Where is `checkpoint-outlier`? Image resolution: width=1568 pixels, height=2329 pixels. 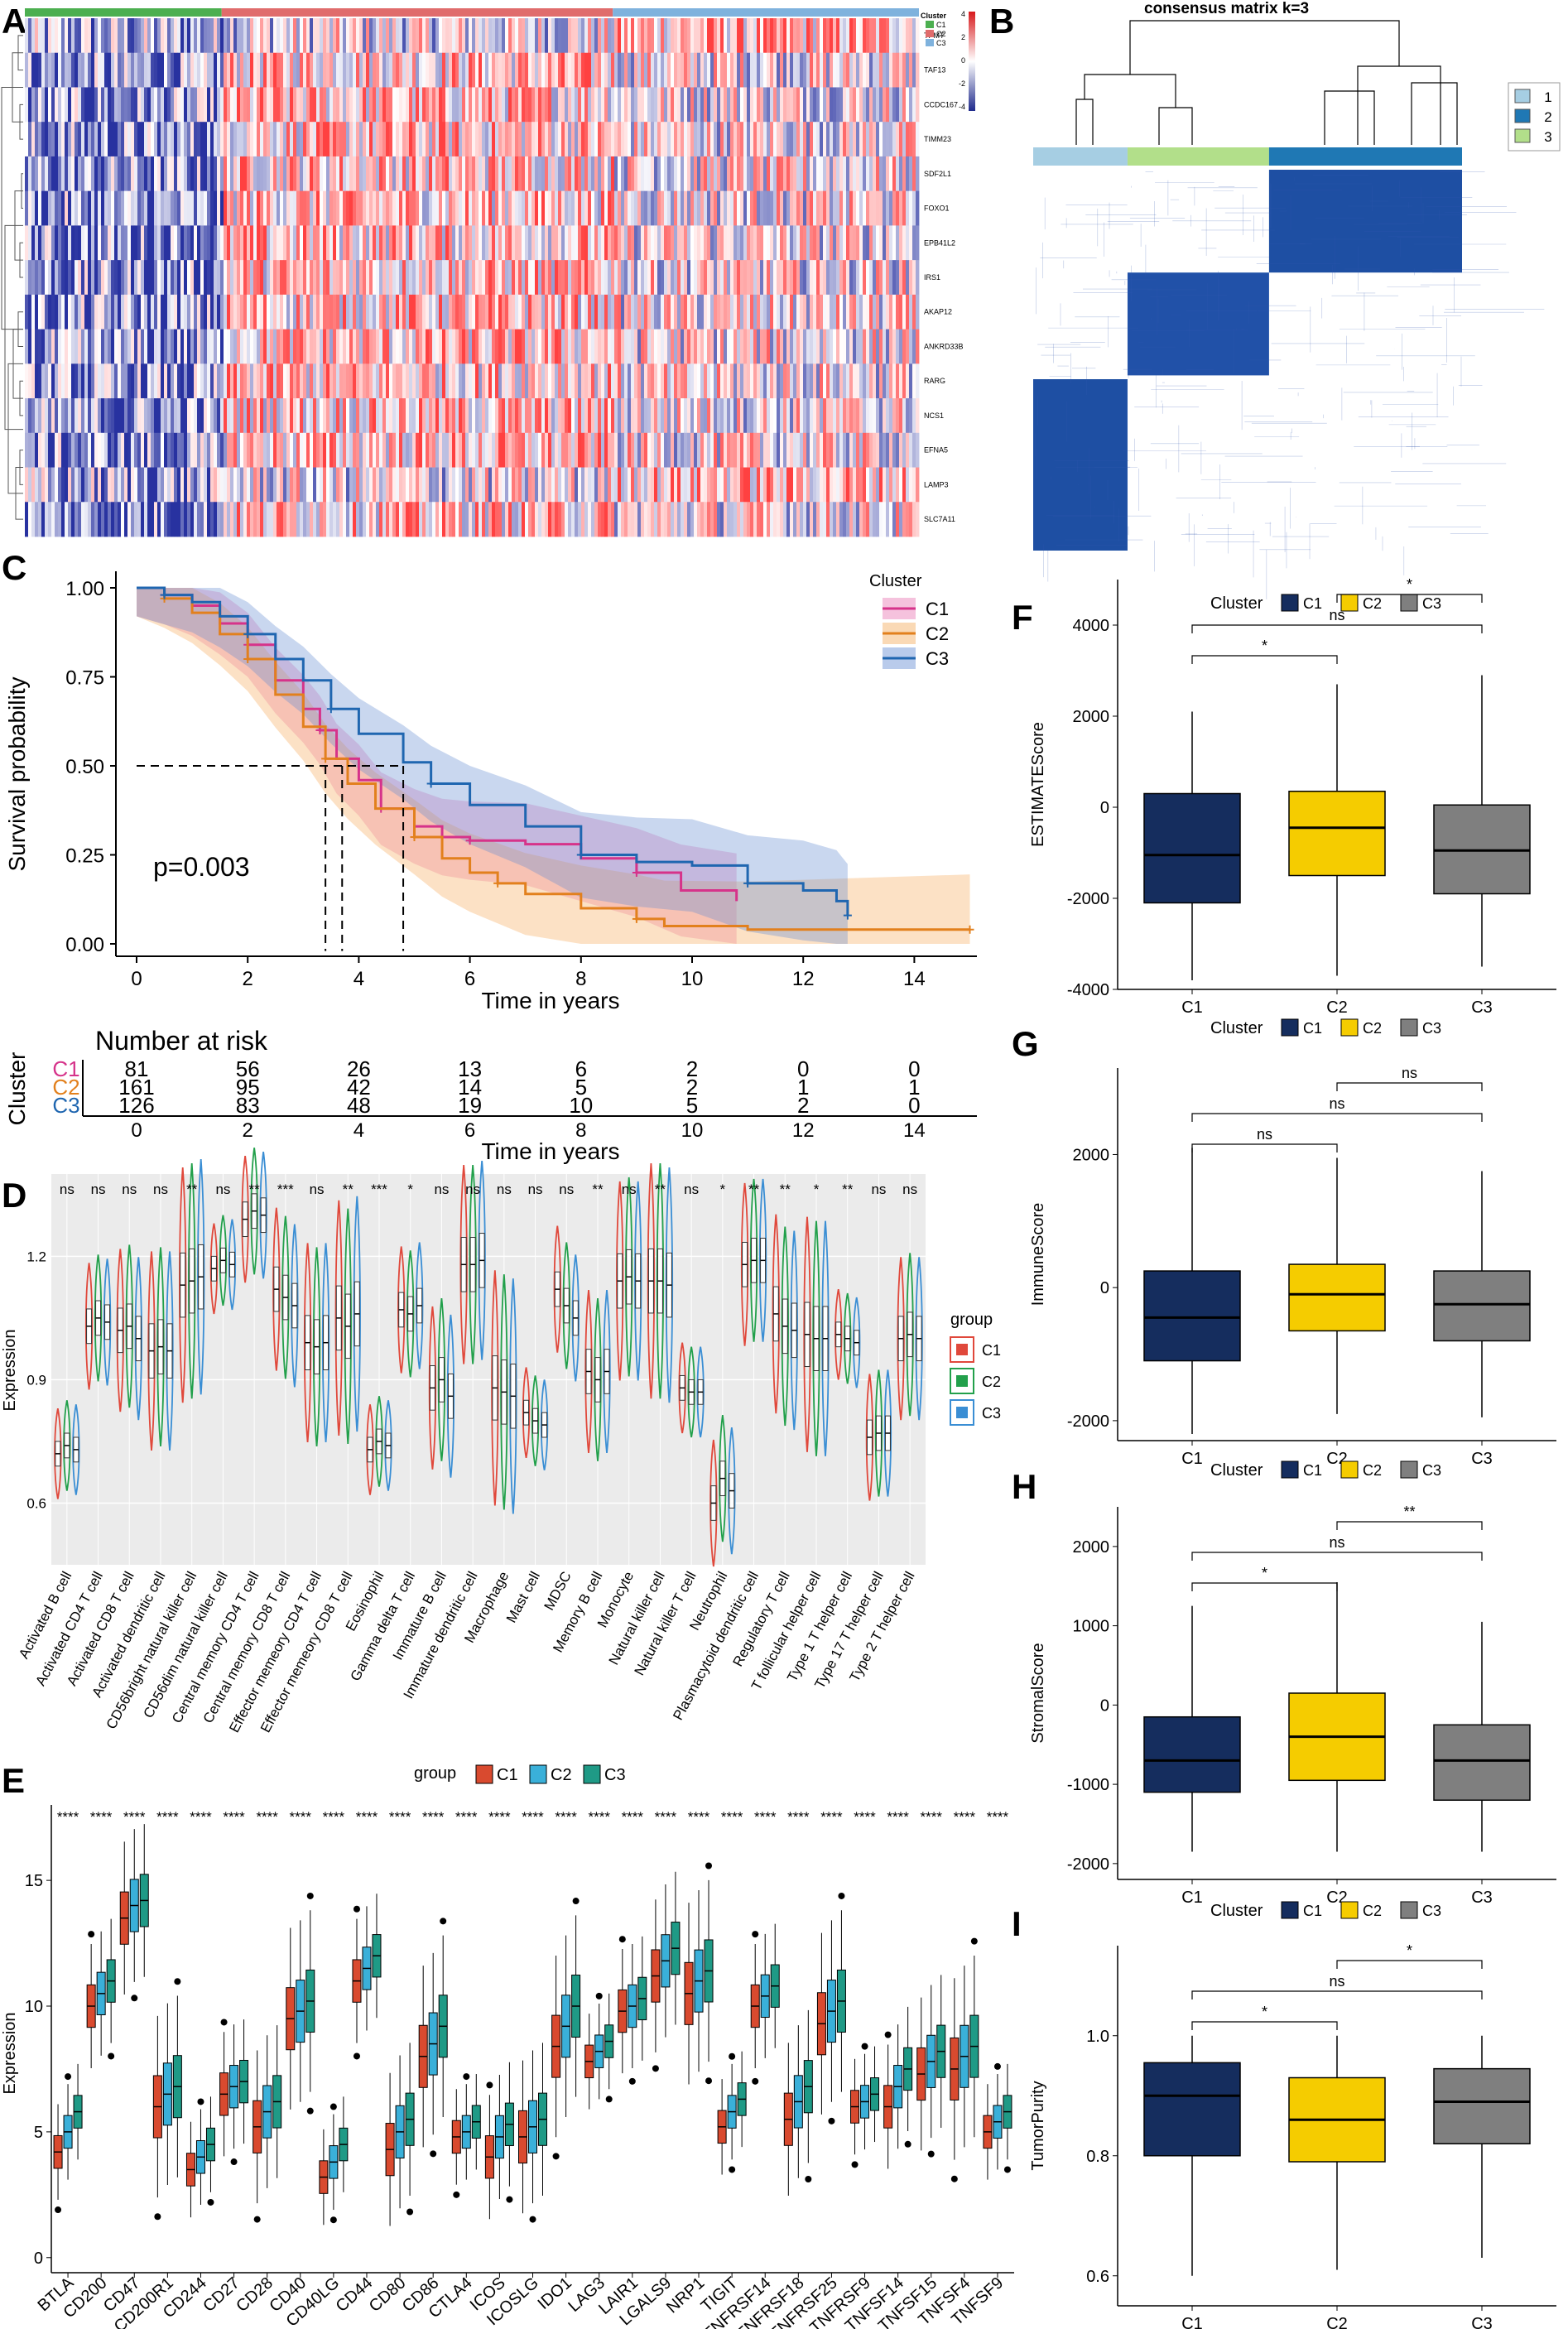 checkpoint-outlier is located at coordinates (234, 2162).